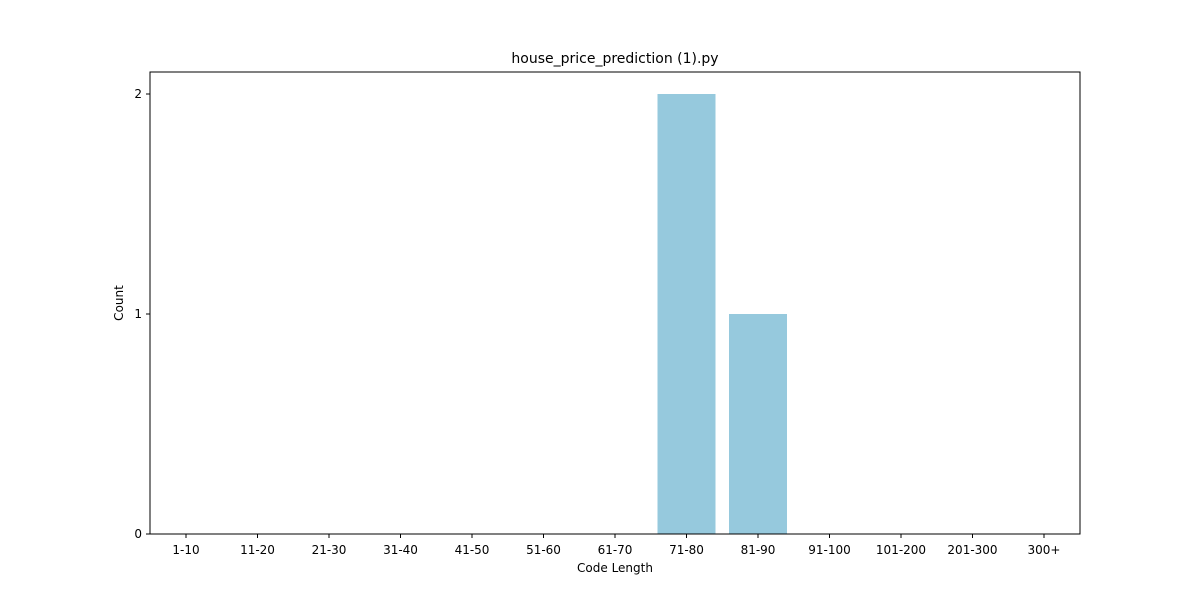  Describe the element at coordinates (686, 550) in the screenshot. I see `x-tick-label: 71-80` at that location.